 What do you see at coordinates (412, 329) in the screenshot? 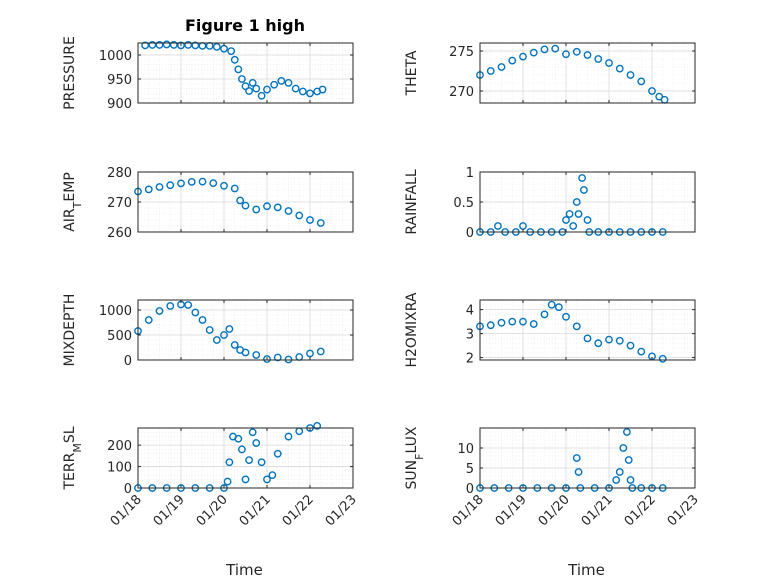
I see `y-axis-label: H2OMIXRA` at bounding box center [412, 329].